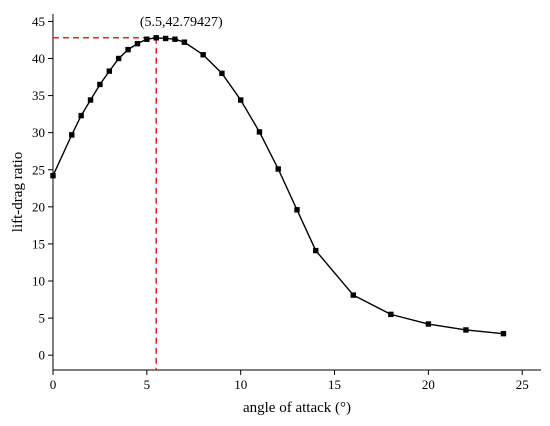 This screenshot has width=550, height=426. Describe the element at coordinates (147, 384) in the screenshot. I see `x-tick-label: 5` at that location.